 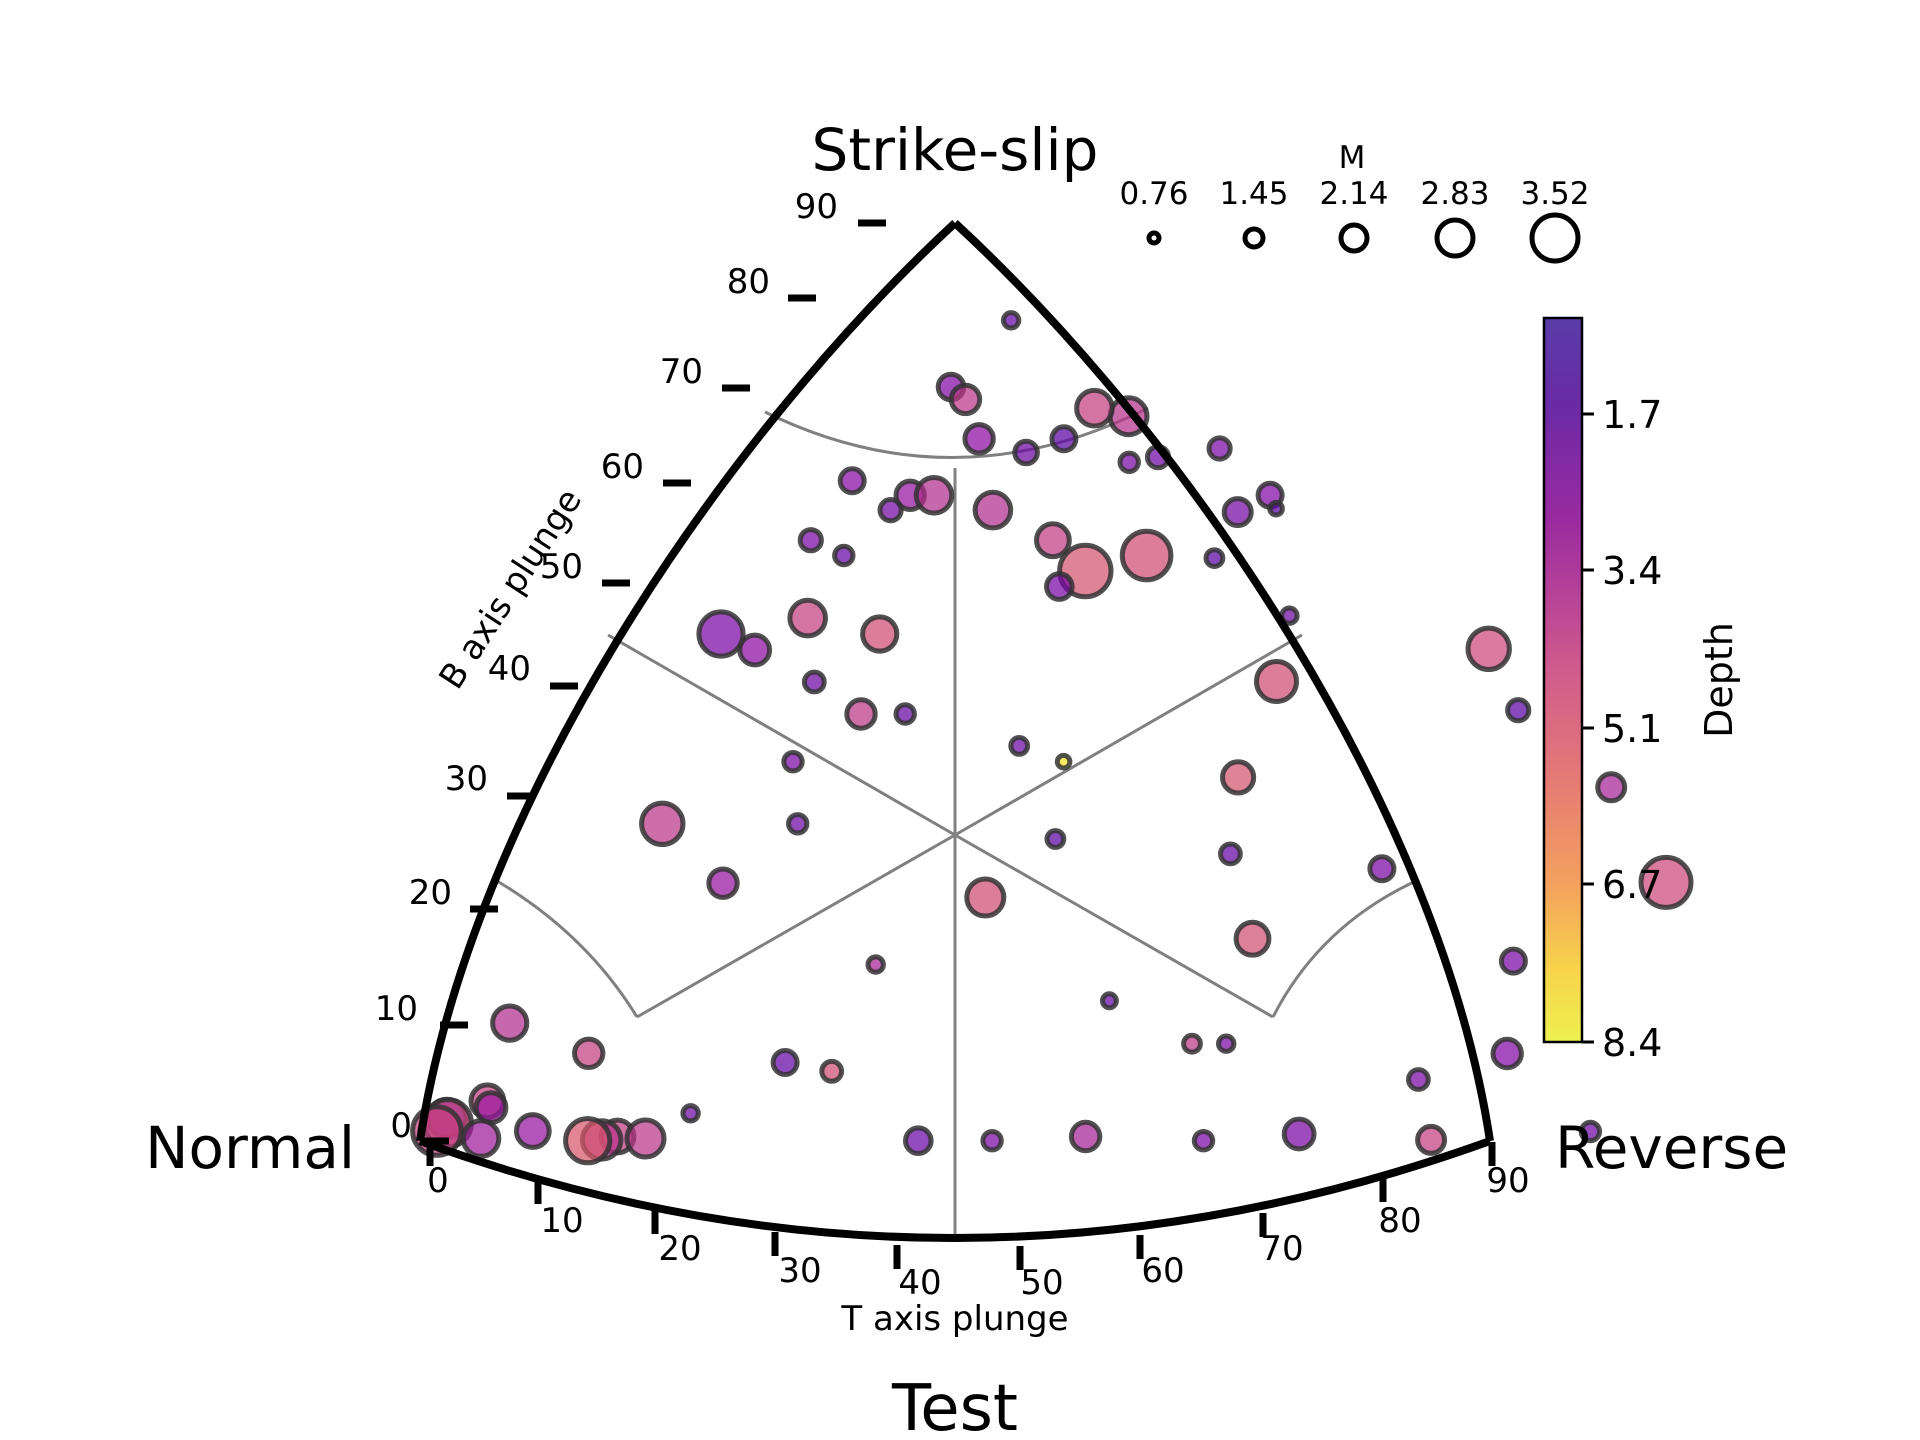 I want to click on b-axis-tick-label-0: 0, so click(x=401, y=1126).